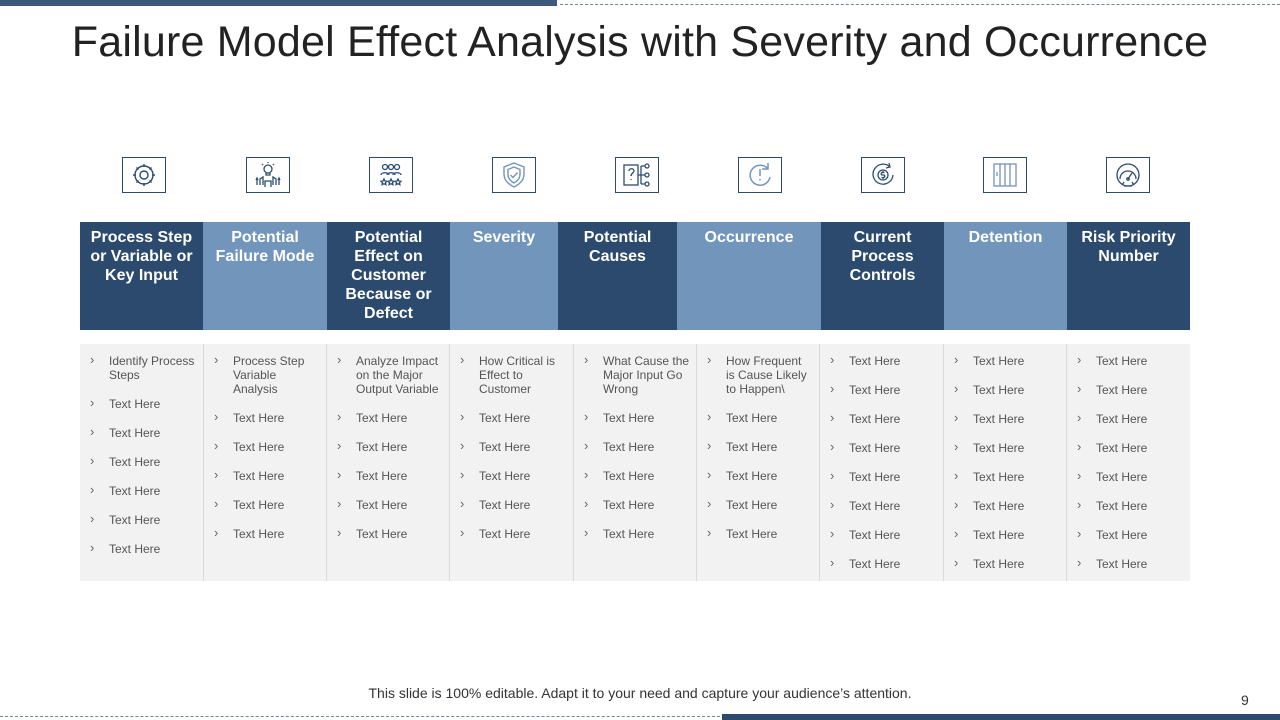 This screenshot has width=1280, height=720. I want to click on header-process-step: Process Step or Variable or Key Input, so click(141, 276).